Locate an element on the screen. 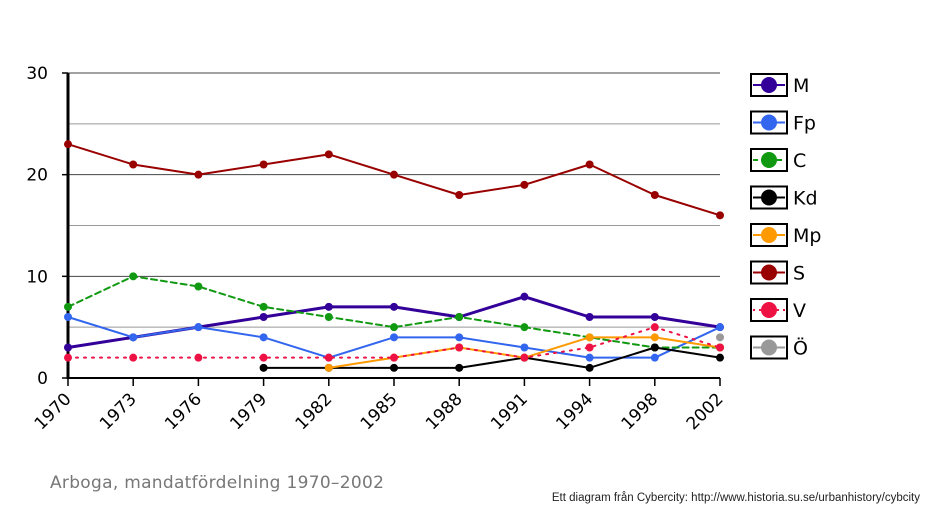 The height and width of the screenshot is (521, 934). legend-label: Mp is located at coordinates (807, 236).